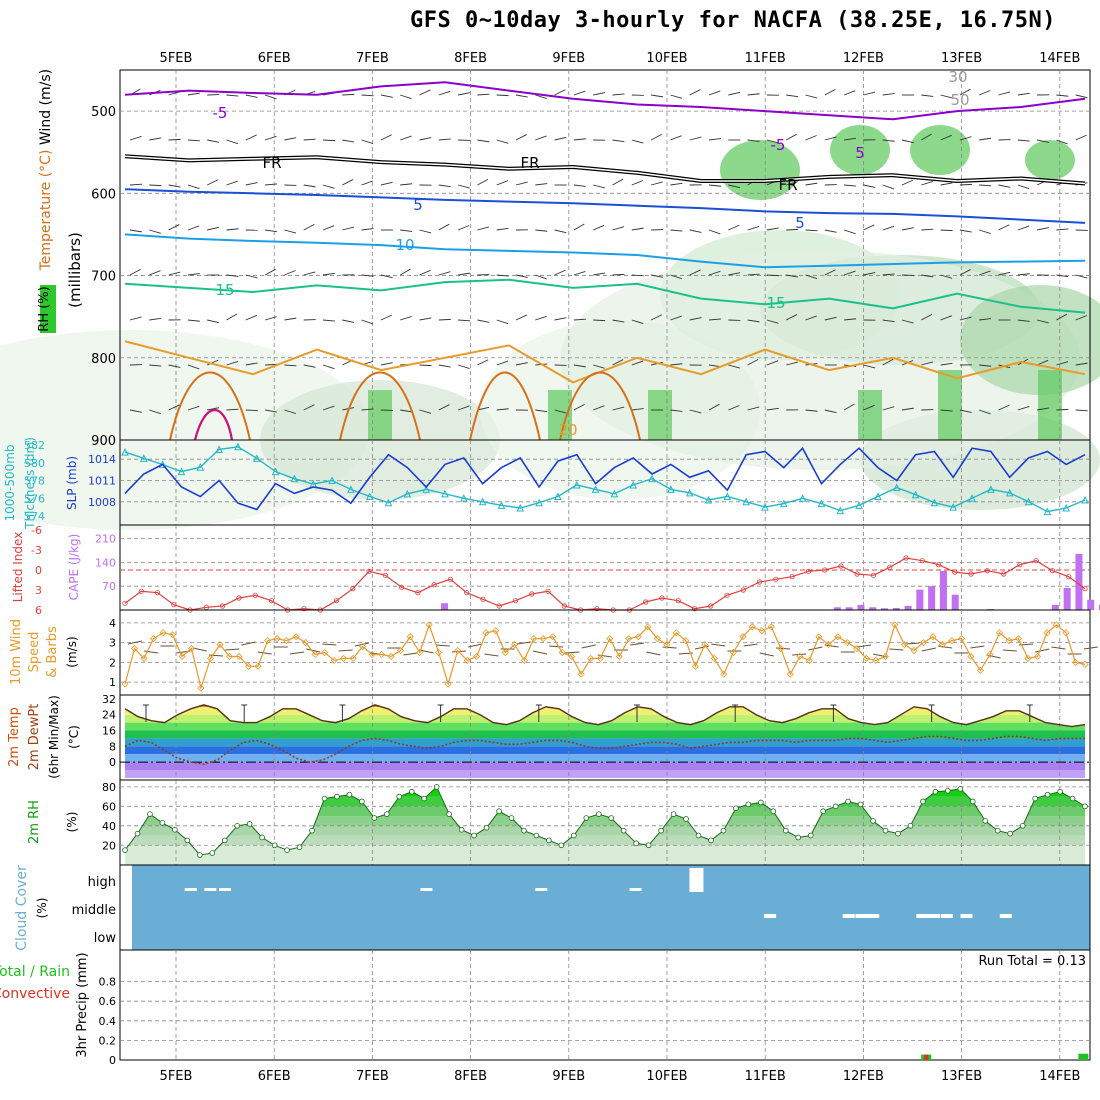 This screenshot has height=1100, width=1100. I want to click on rh-tick-label: 60, so click(109, 806).